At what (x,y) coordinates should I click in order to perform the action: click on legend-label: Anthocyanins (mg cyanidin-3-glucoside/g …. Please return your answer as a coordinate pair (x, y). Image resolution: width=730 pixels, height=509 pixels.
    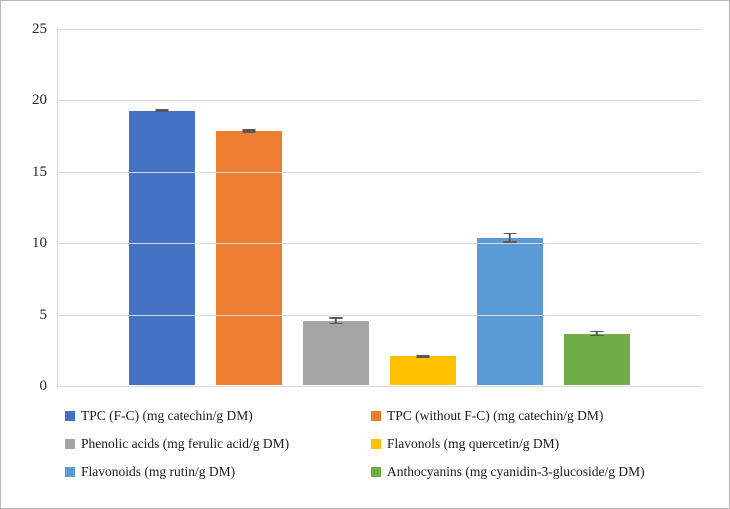
    Looking at the image, I should click on (516, 471).